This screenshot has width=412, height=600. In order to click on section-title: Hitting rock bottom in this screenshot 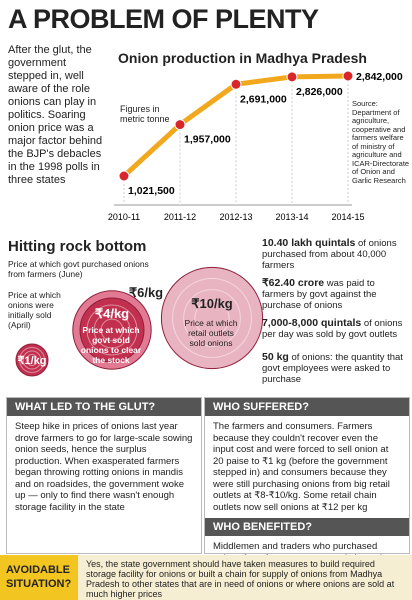, I will do `click(77, 246)`.